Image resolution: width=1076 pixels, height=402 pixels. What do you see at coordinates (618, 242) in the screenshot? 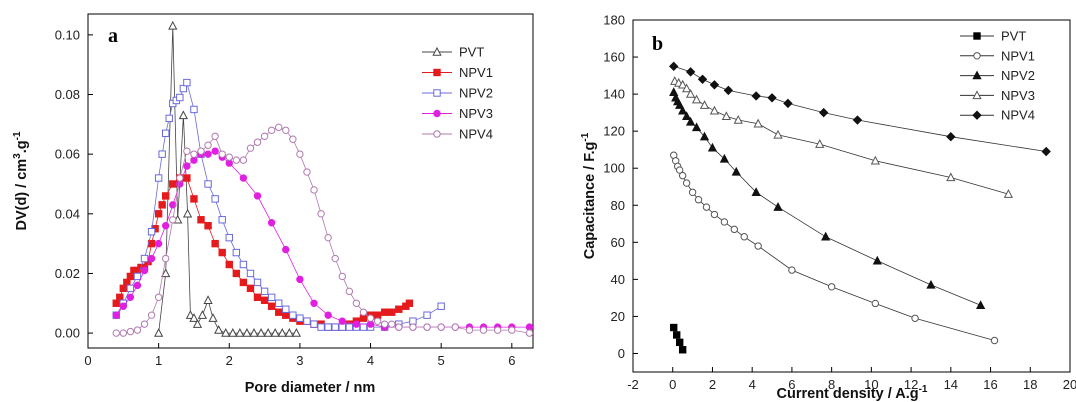
I see `y-tick-label: 60` at bounding box center [618, 242].